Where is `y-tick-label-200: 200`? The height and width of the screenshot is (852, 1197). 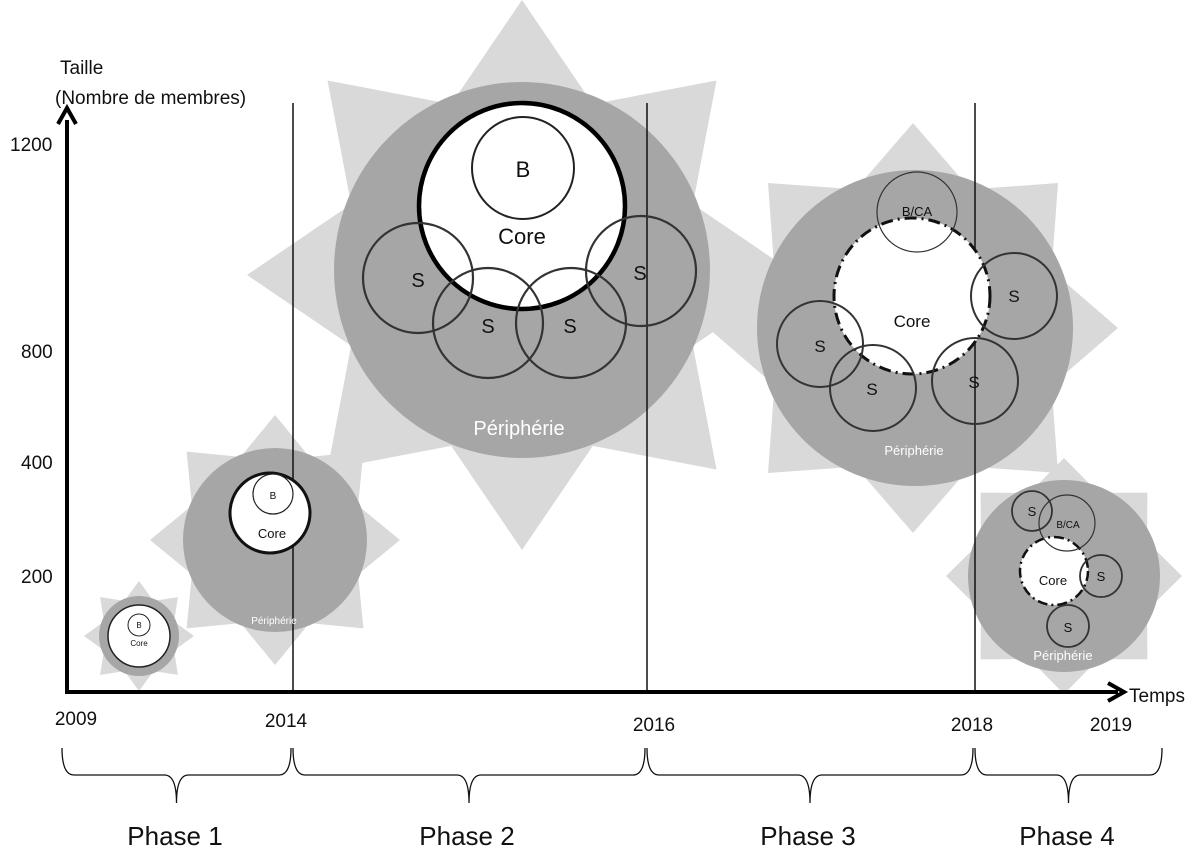 y-tick-label-200: 200 is located at coordinates (37, 577).